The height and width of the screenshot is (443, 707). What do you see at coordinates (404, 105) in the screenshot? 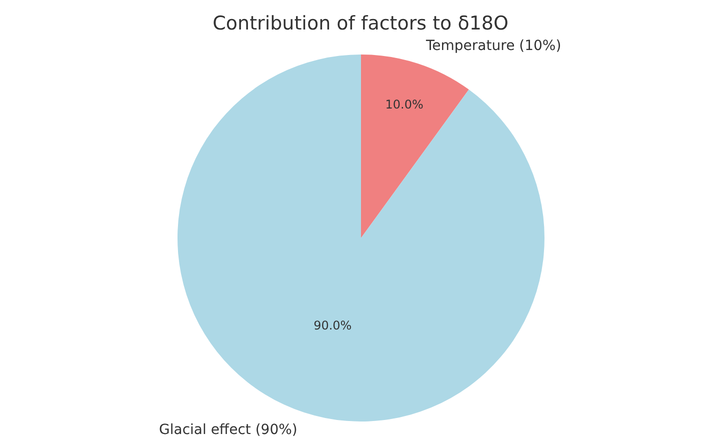
I see `data-label: 10.0%` at bounding box center [404, 105].